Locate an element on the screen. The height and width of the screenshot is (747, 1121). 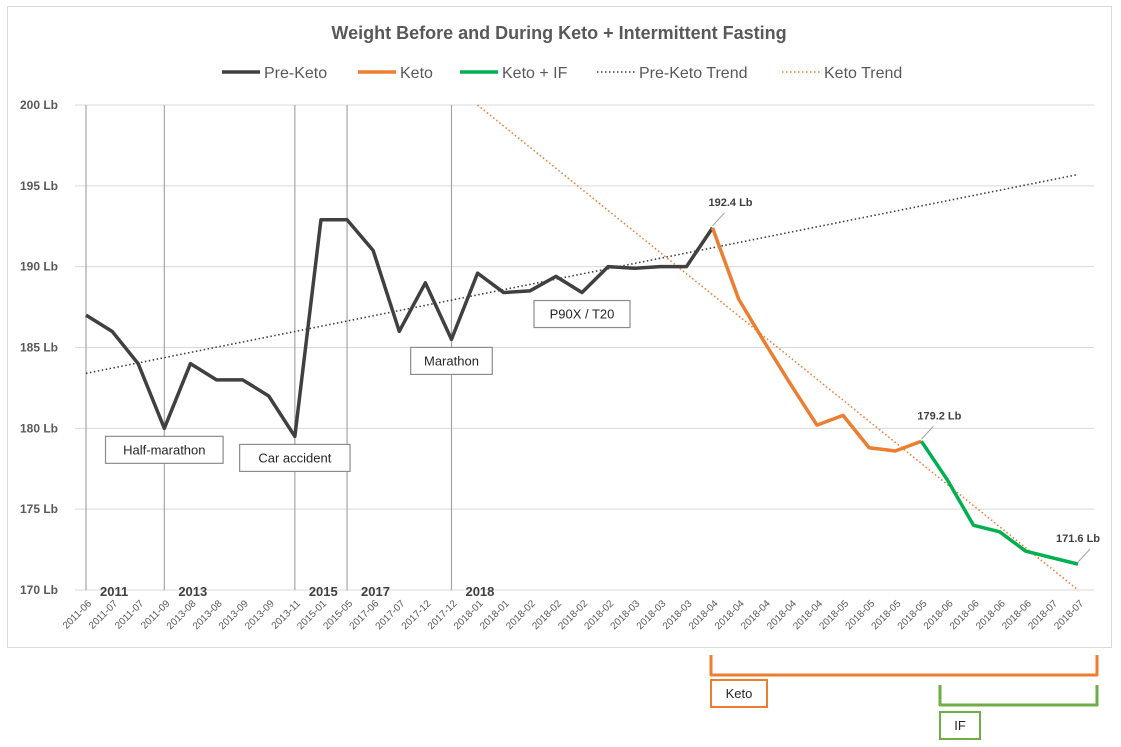
data-label: 179.2 Lb is located at coordinates (939, 416).